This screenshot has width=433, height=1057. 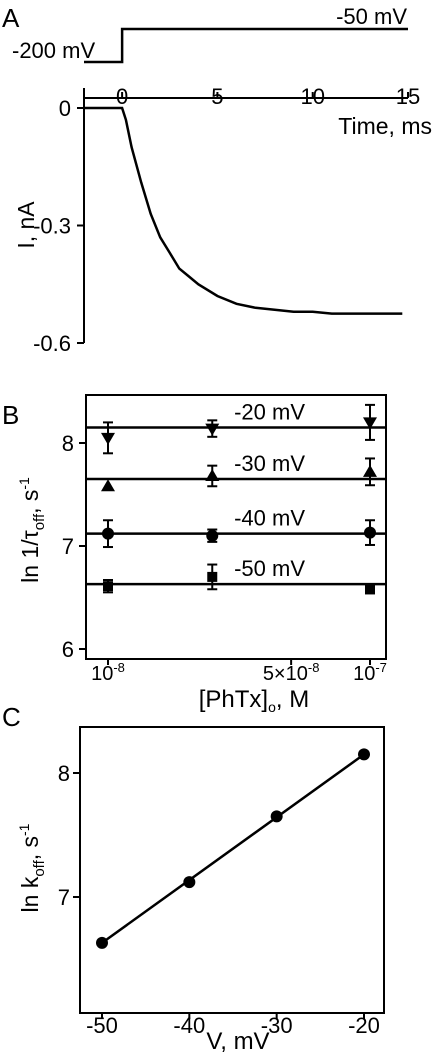 I want to click on x-tick-label: -40, so click(x=189, y=1025).